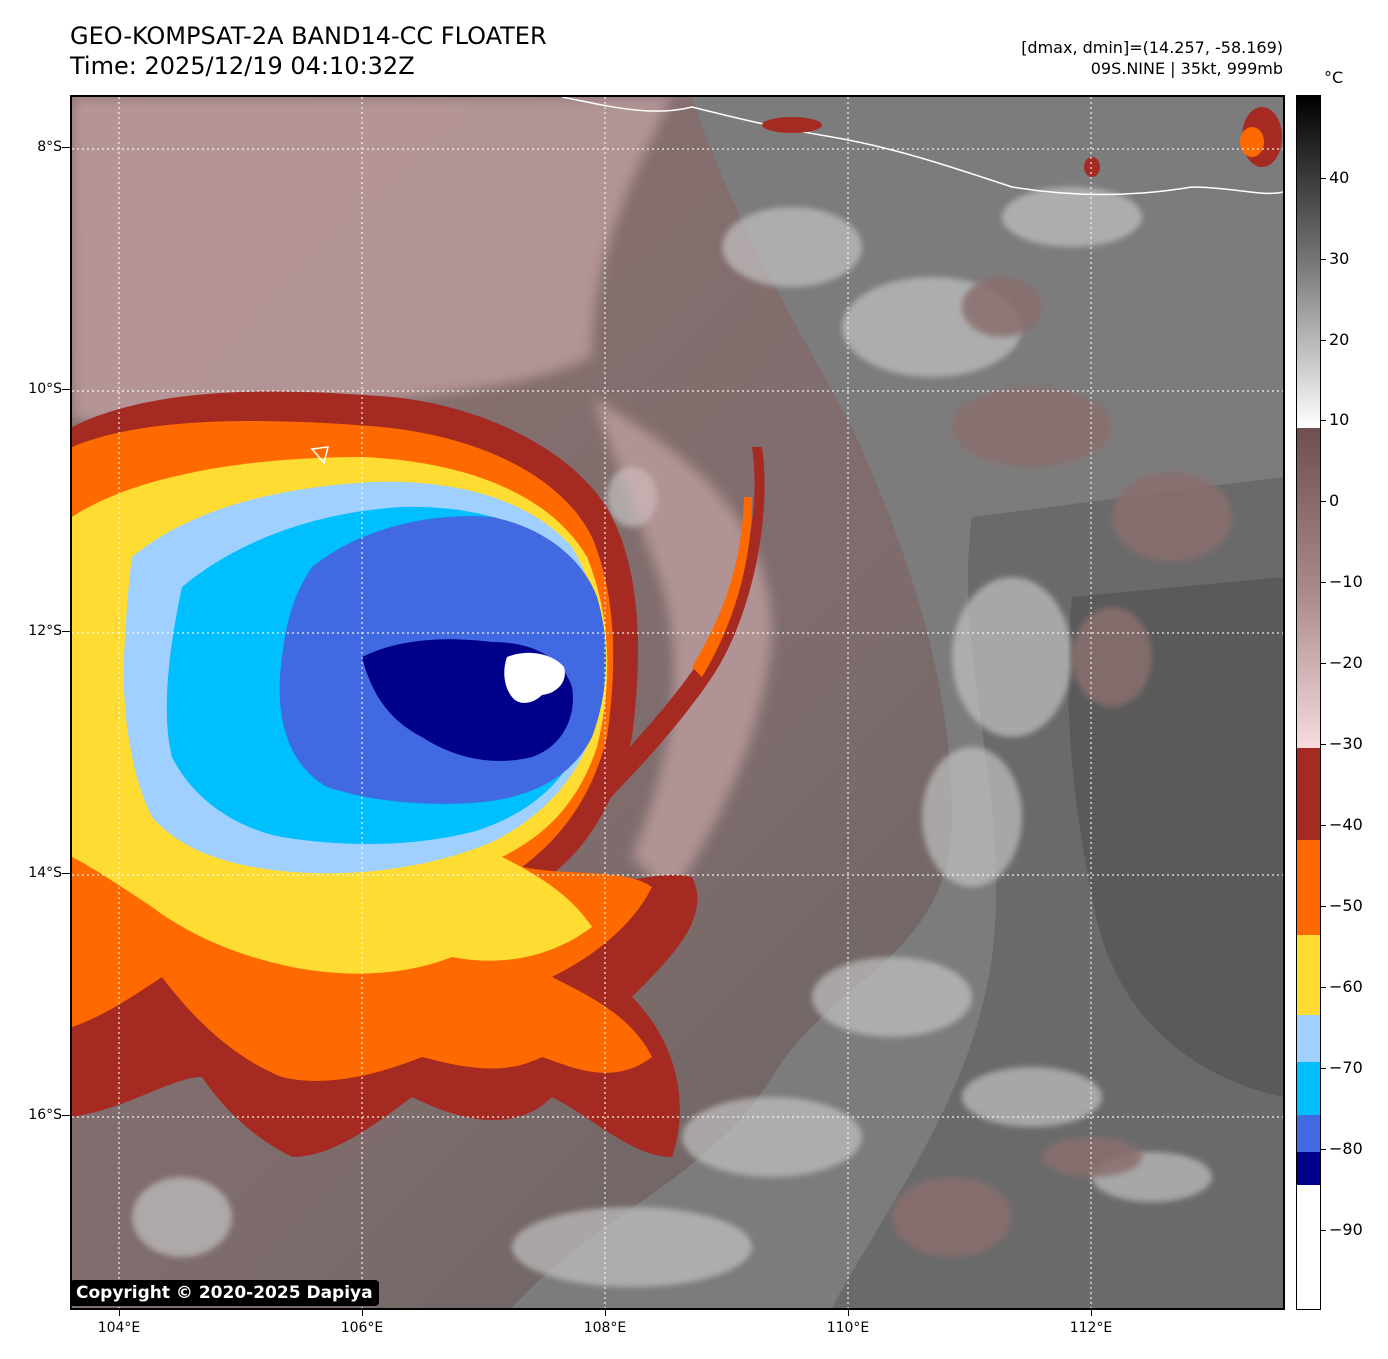 This screenshot has width=1388, height=1359. I want to click on colorbar-unit: °C, so click(1334, 77).